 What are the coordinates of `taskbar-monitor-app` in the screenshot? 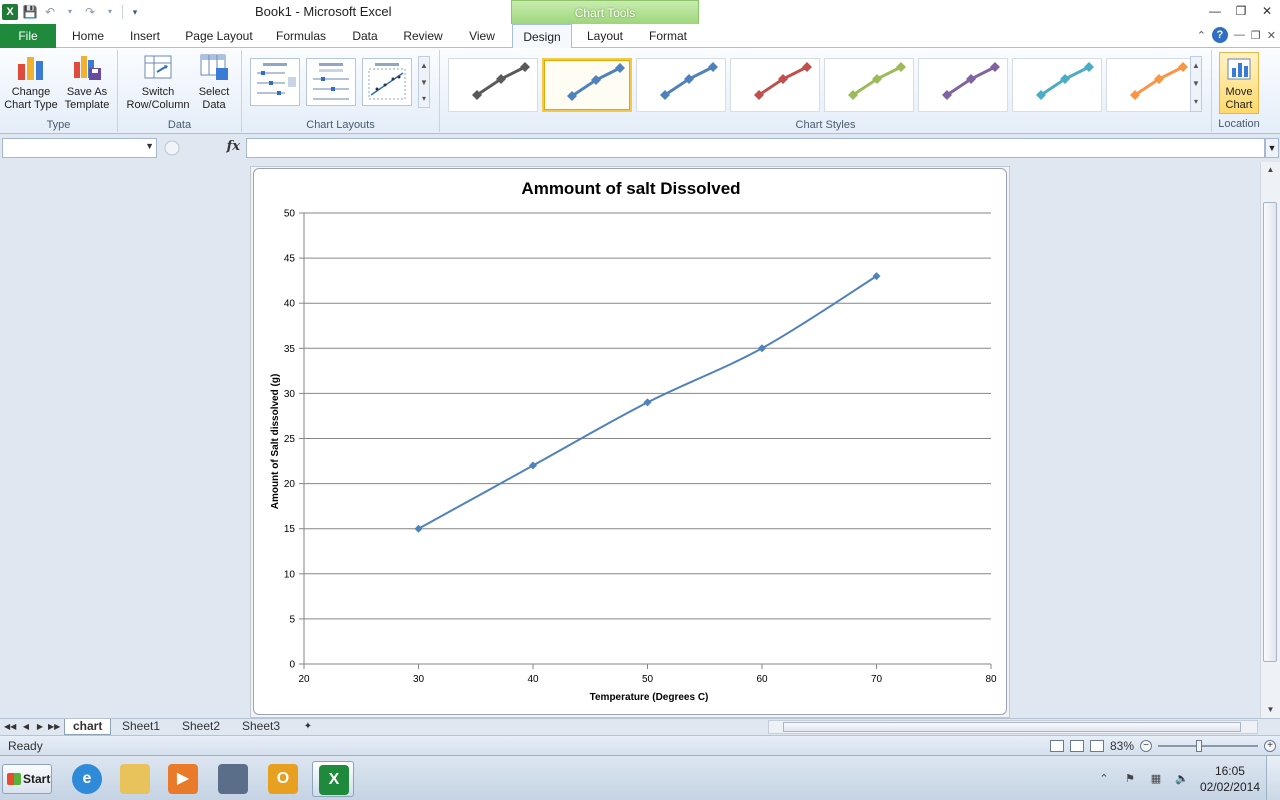 It's located at (233, 779).